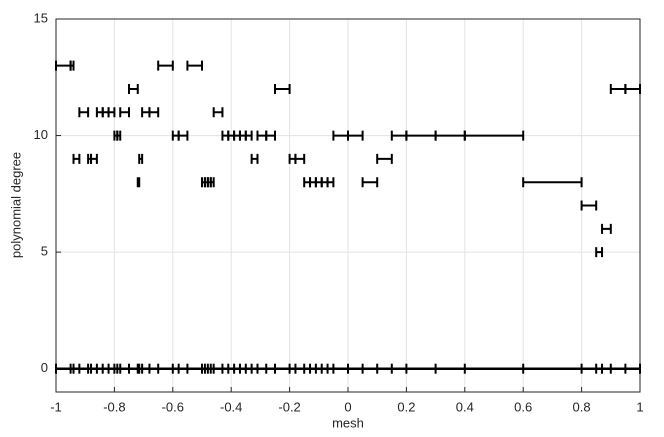 The height and width of the screenshot is (437, 664). Describe the element at coordinates (41, 134) in the screenshot. I see `y-tick-label: 10` at that location.